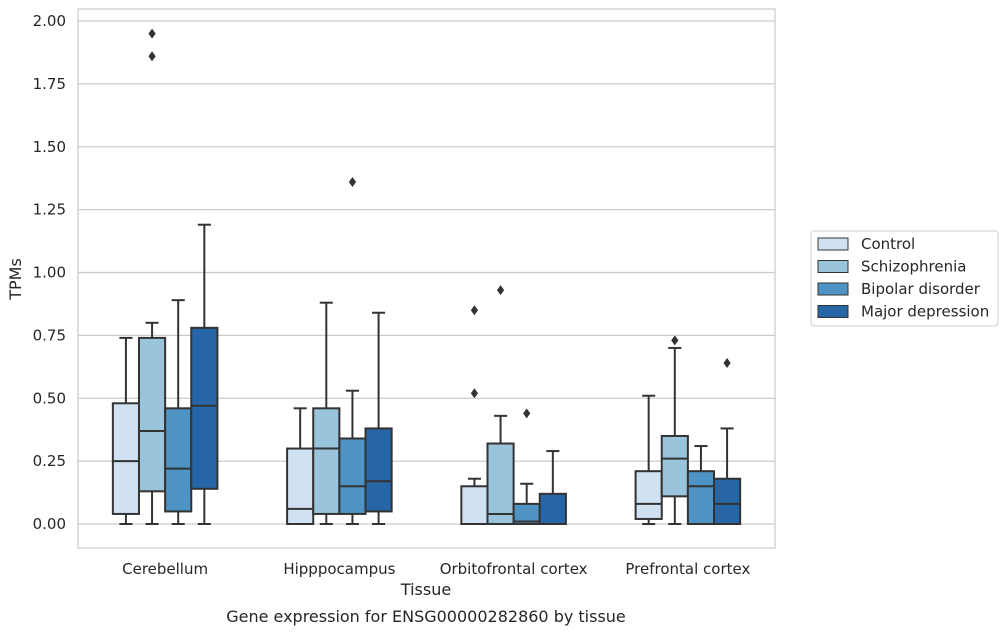 This screenshot has width=1007, height=634. Describe the element at coordinates (339, 569) in the screenshot. I see `x-tick-label: Hipppocampus` at that location.